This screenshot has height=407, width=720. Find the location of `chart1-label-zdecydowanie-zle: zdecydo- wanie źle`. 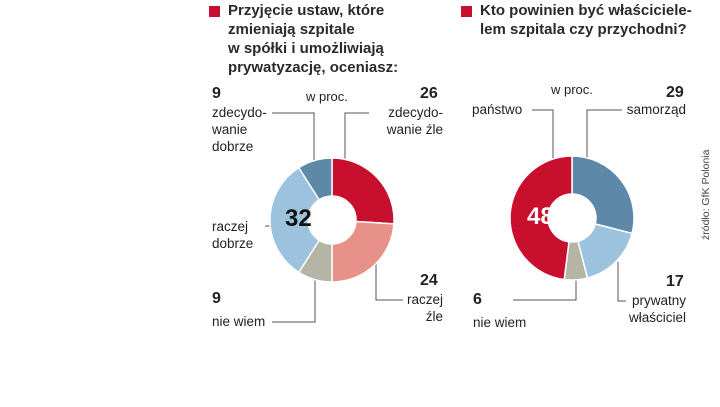

chart1-label-zdecydowanie-zle: zdecydo- wanie źle is located at coordinates (414, 121).